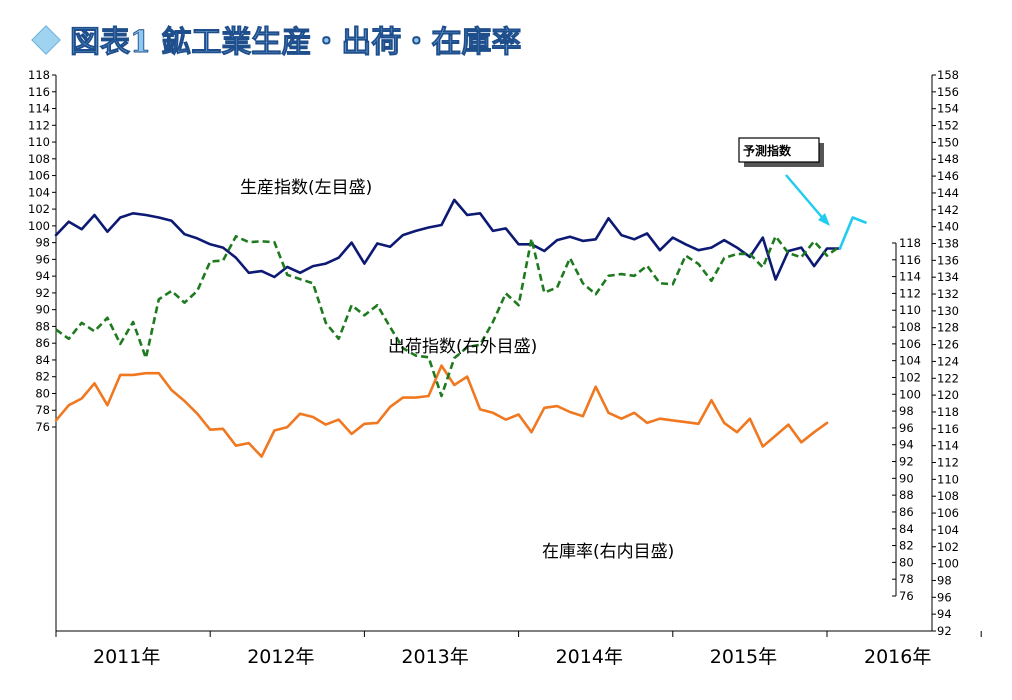  Describe the element at coordinates (295, 42) in the screenshot. I see `chart-title: 図表1 鉱工業生産・出荷・在庫率` at that location.